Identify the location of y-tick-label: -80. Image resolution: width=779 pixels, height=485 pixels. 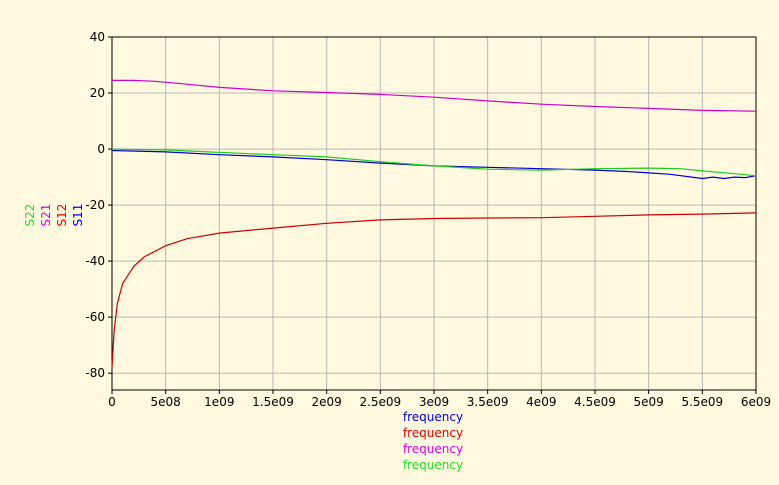
(95, 373).